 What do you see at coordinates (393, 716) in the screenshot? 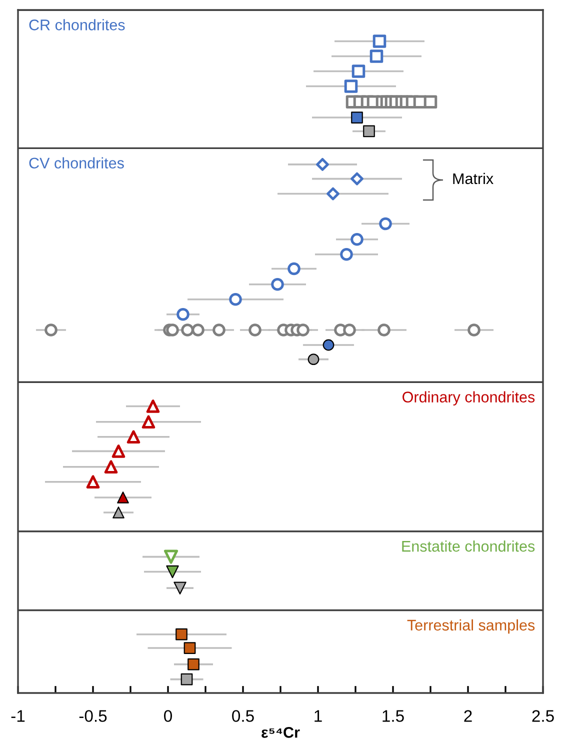
I see `x-tick-label: 1.5` at bounding box center [393, 716].